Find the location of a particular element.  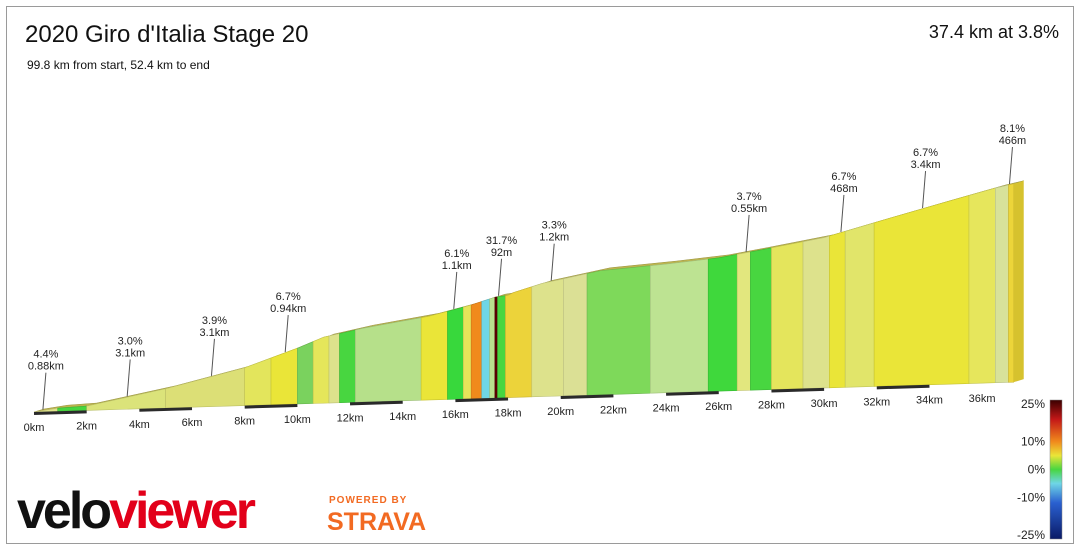

x-tick-label: 6km is located at coordinates (192, 423).